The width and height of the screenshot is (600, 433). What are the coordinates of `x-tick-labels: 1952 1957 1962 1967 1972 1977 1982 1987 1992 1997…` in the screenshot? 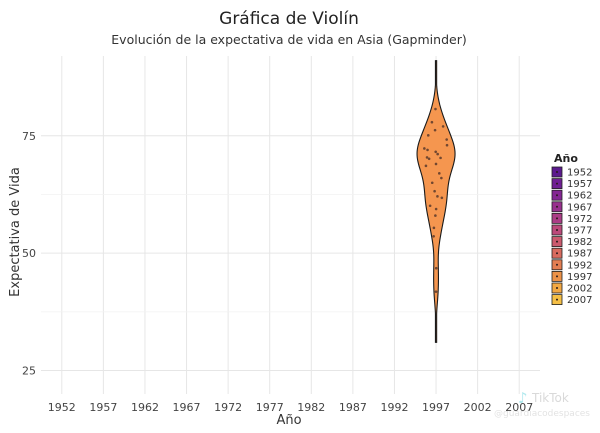 It's located at (290, 407).